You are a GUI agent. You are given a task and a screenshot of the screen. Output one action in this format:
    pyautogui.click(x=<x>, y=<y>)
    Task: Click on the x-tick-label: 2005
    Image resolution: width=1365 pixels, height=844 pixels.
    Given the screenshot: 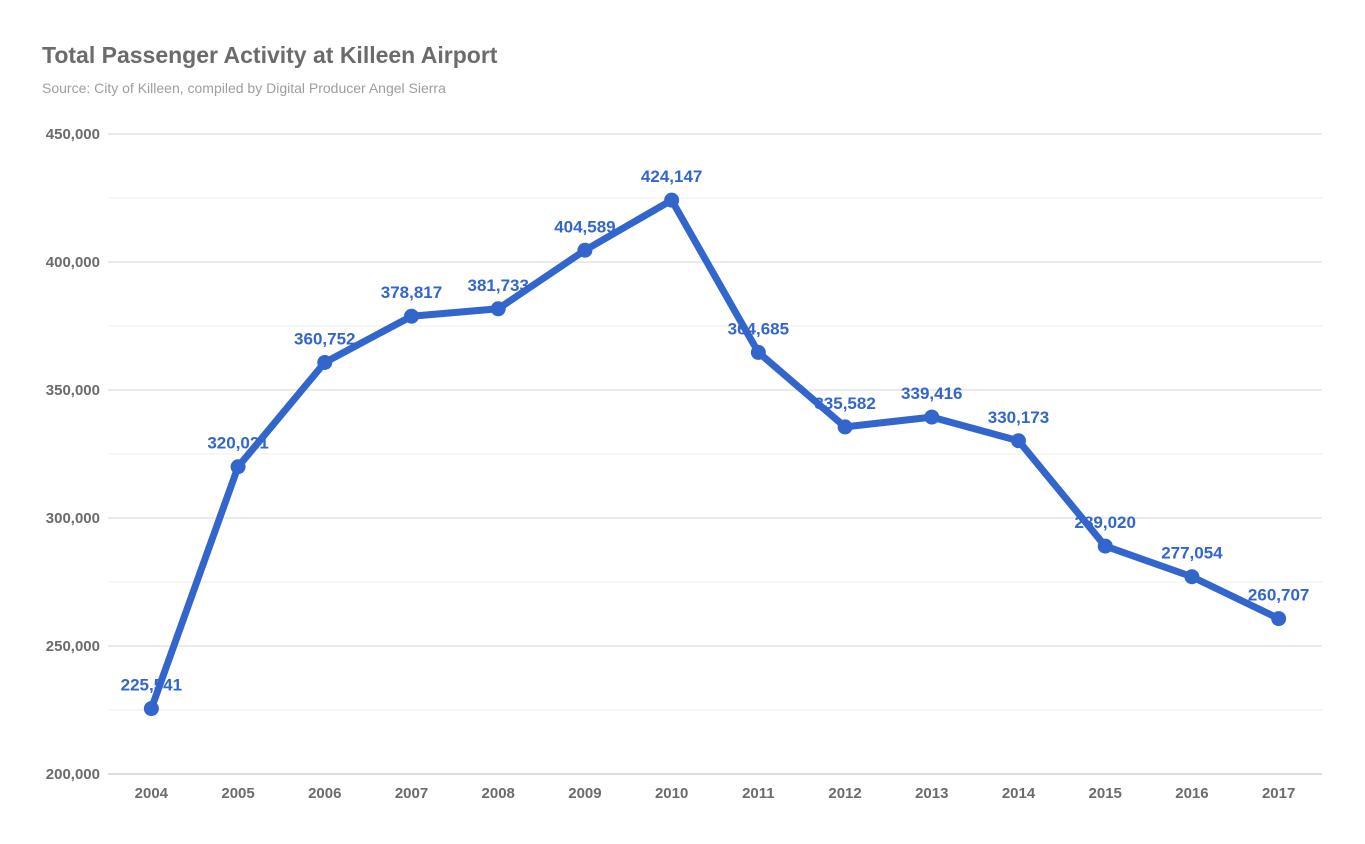 What is the action you would take?
    pyautogui.click(x=237, y=793)
    